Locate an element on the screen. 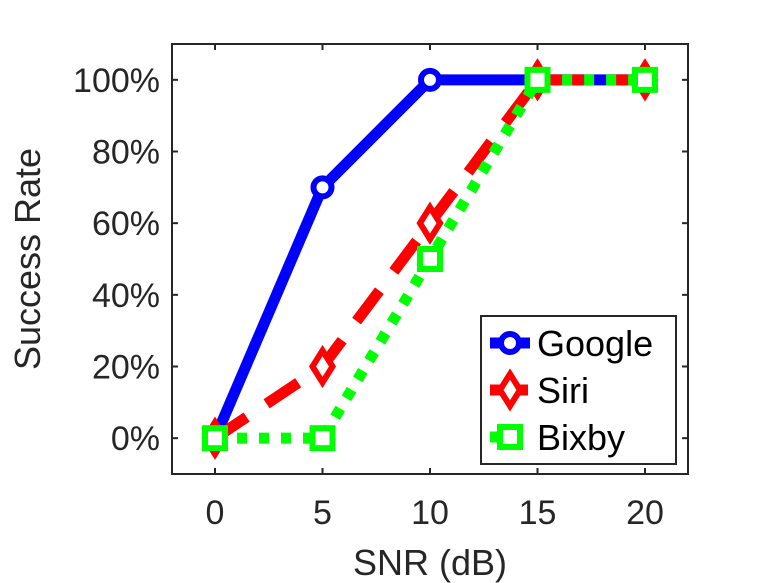 The height and width of the screenshot is (583, 762). y-axis-label: Success Rate is located at coordinates (27, 259).